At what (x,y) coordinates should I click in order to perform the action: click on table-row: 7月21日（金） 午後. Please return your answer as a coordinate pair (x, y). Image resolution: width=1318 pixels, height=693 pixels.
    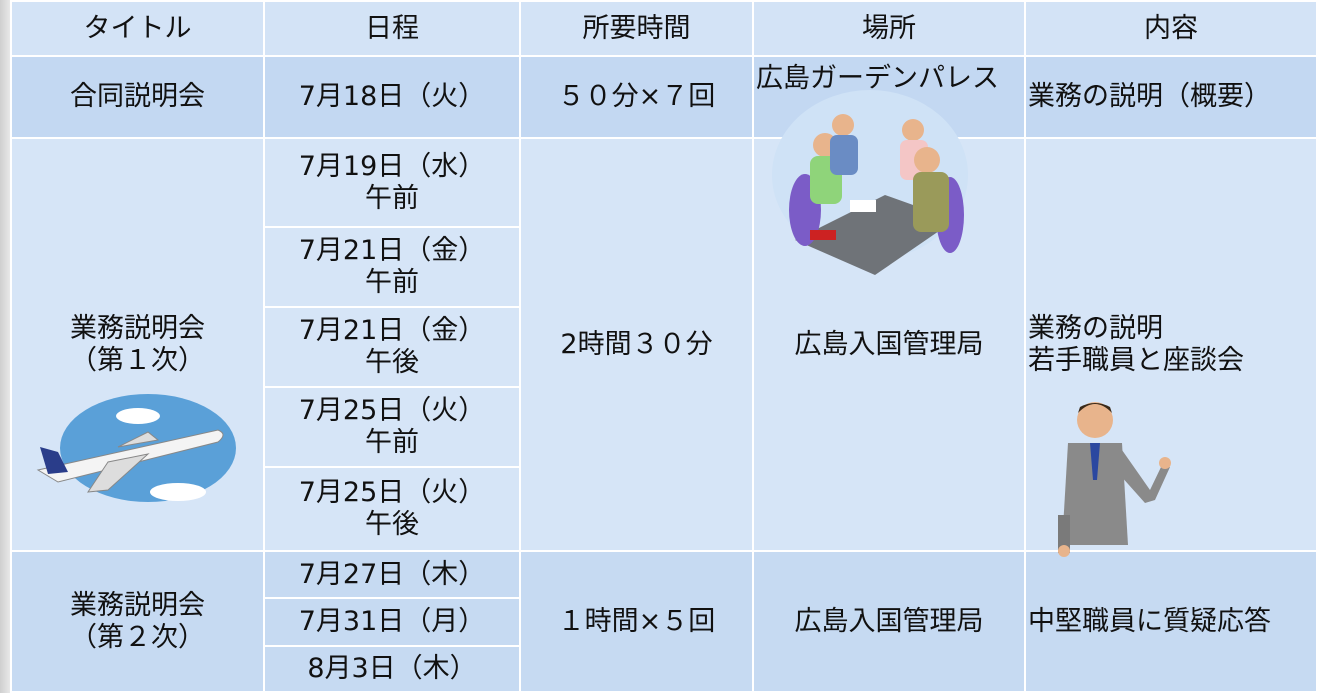
    Looking at the image, I should click on (664, 347).